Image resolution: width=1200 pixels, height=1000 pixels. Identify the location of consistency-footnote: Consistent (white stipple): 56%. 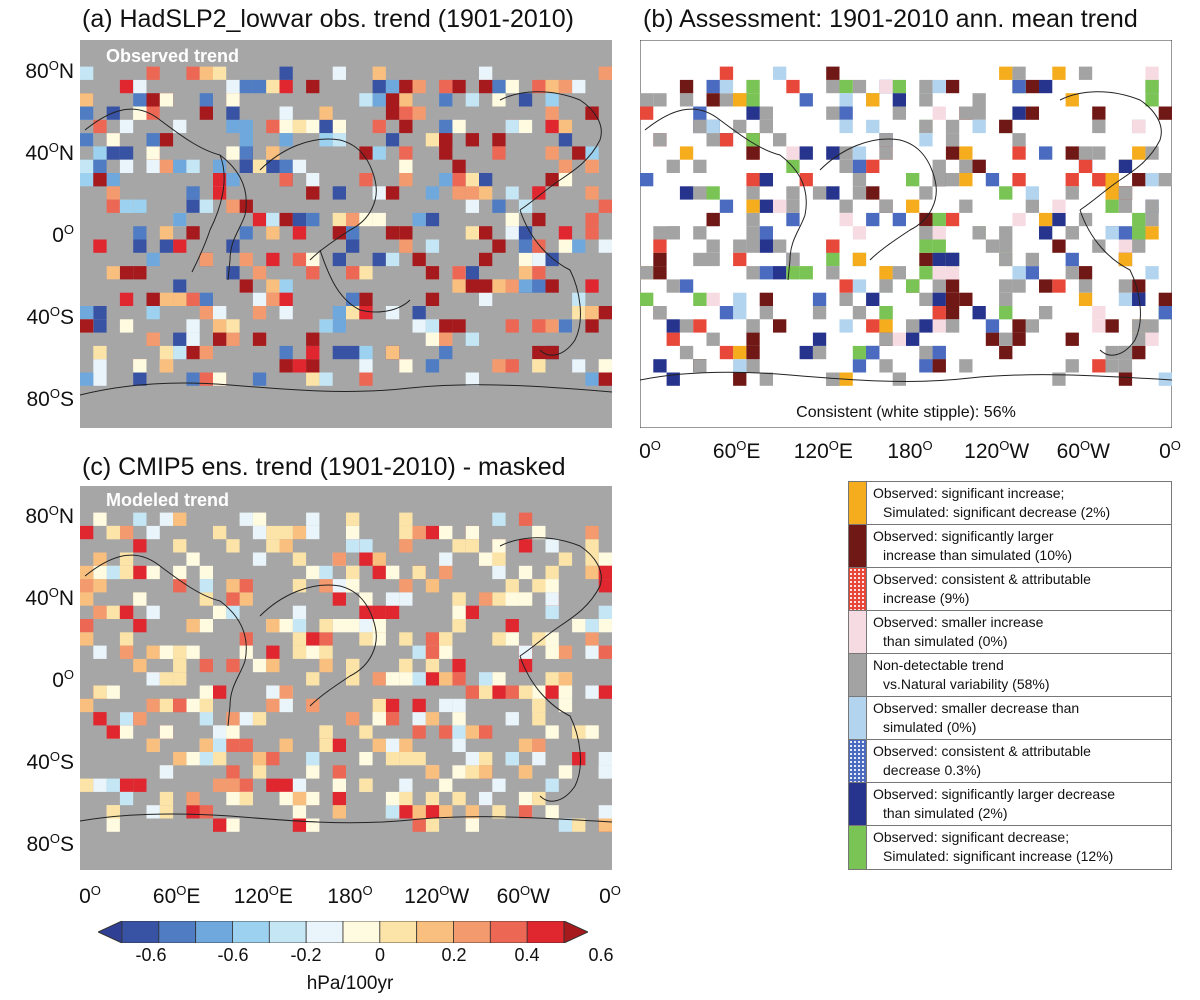
(906, 412).